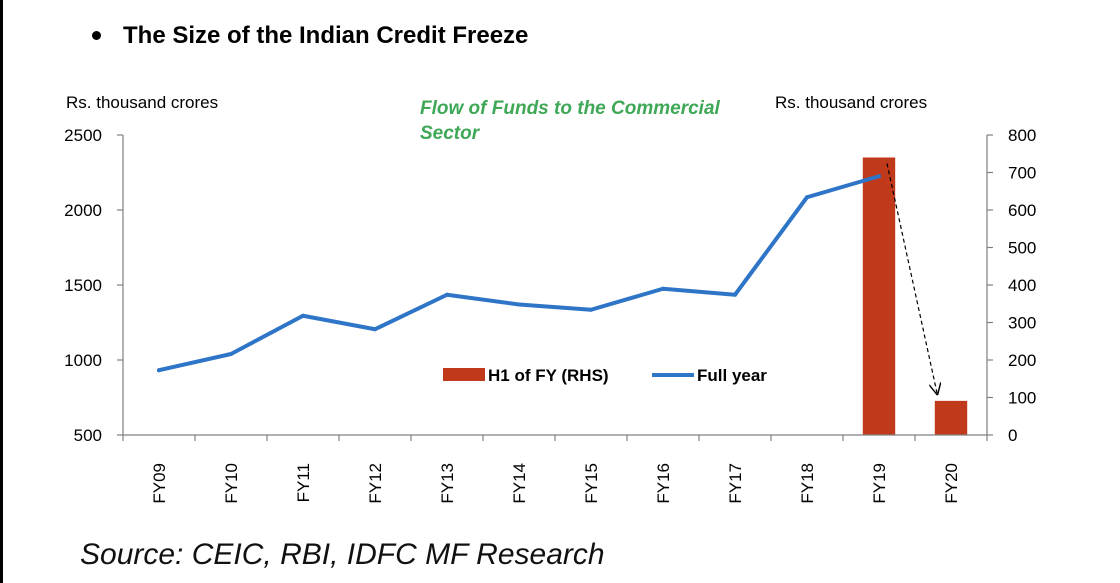  Describe the element at coordinates (1022, 248) in the screenshot. I see `right-tick-label: 500` at that location.